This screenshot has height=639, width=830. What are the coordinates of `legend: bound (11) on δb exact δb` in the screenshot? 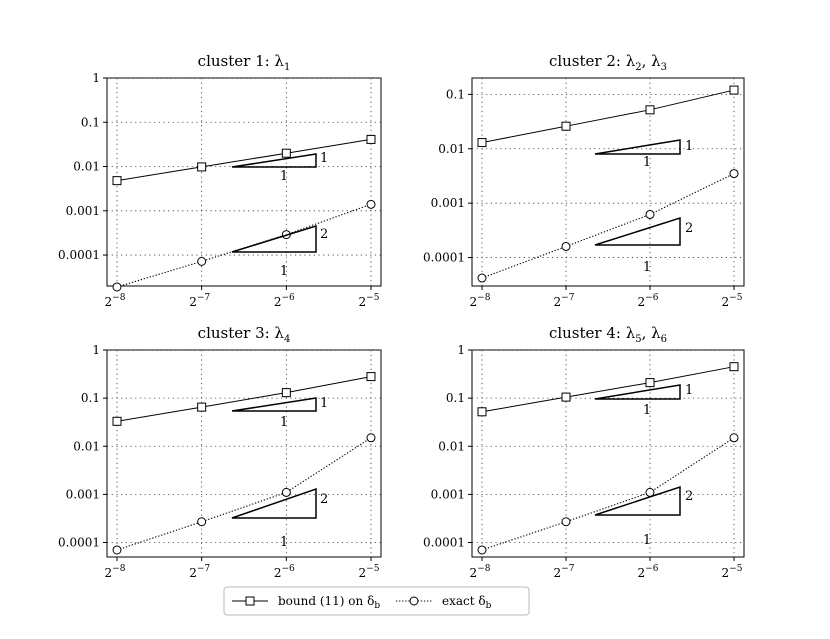 It's located at (376, 601).